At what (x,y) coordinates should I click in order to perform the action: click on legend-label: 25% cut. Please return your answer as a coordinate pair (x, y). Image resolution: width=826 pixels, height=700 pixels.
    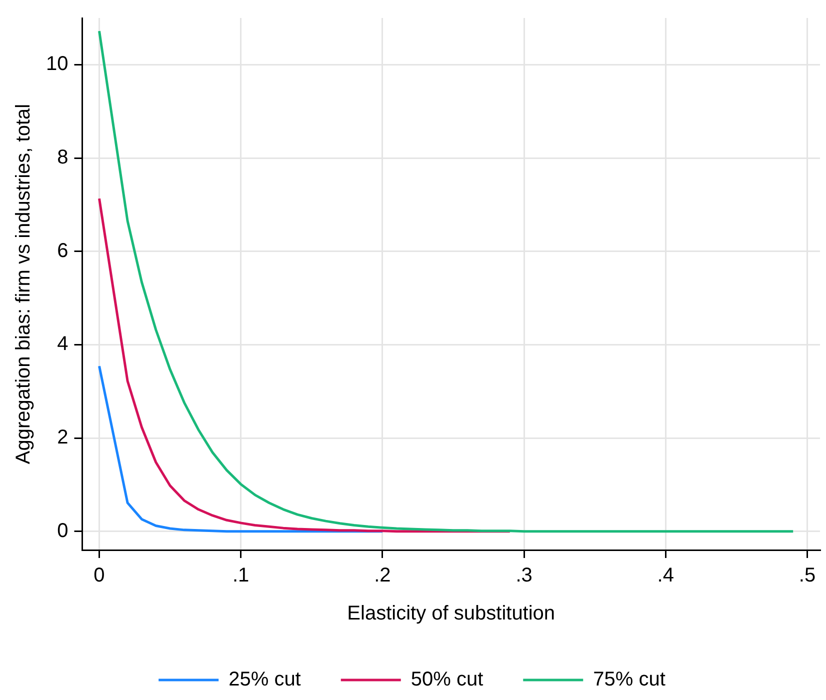
    Looking at the image, I should click on (265, 679).